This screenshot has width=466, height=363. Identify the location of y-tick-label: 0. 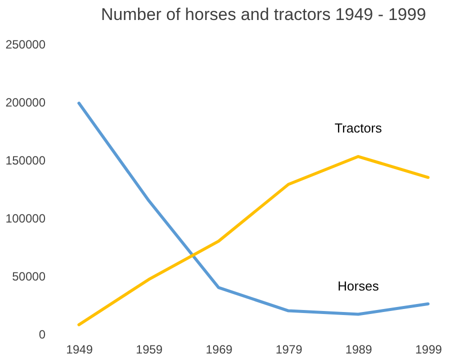
(42, 335).